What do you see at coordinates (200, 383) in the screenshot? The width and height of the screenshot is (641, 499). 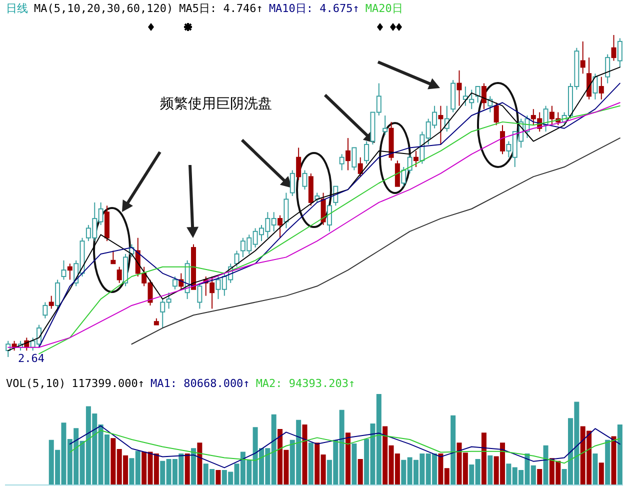 I see `text: MA1: 80668.000↑` at bounding box center [200, 383].